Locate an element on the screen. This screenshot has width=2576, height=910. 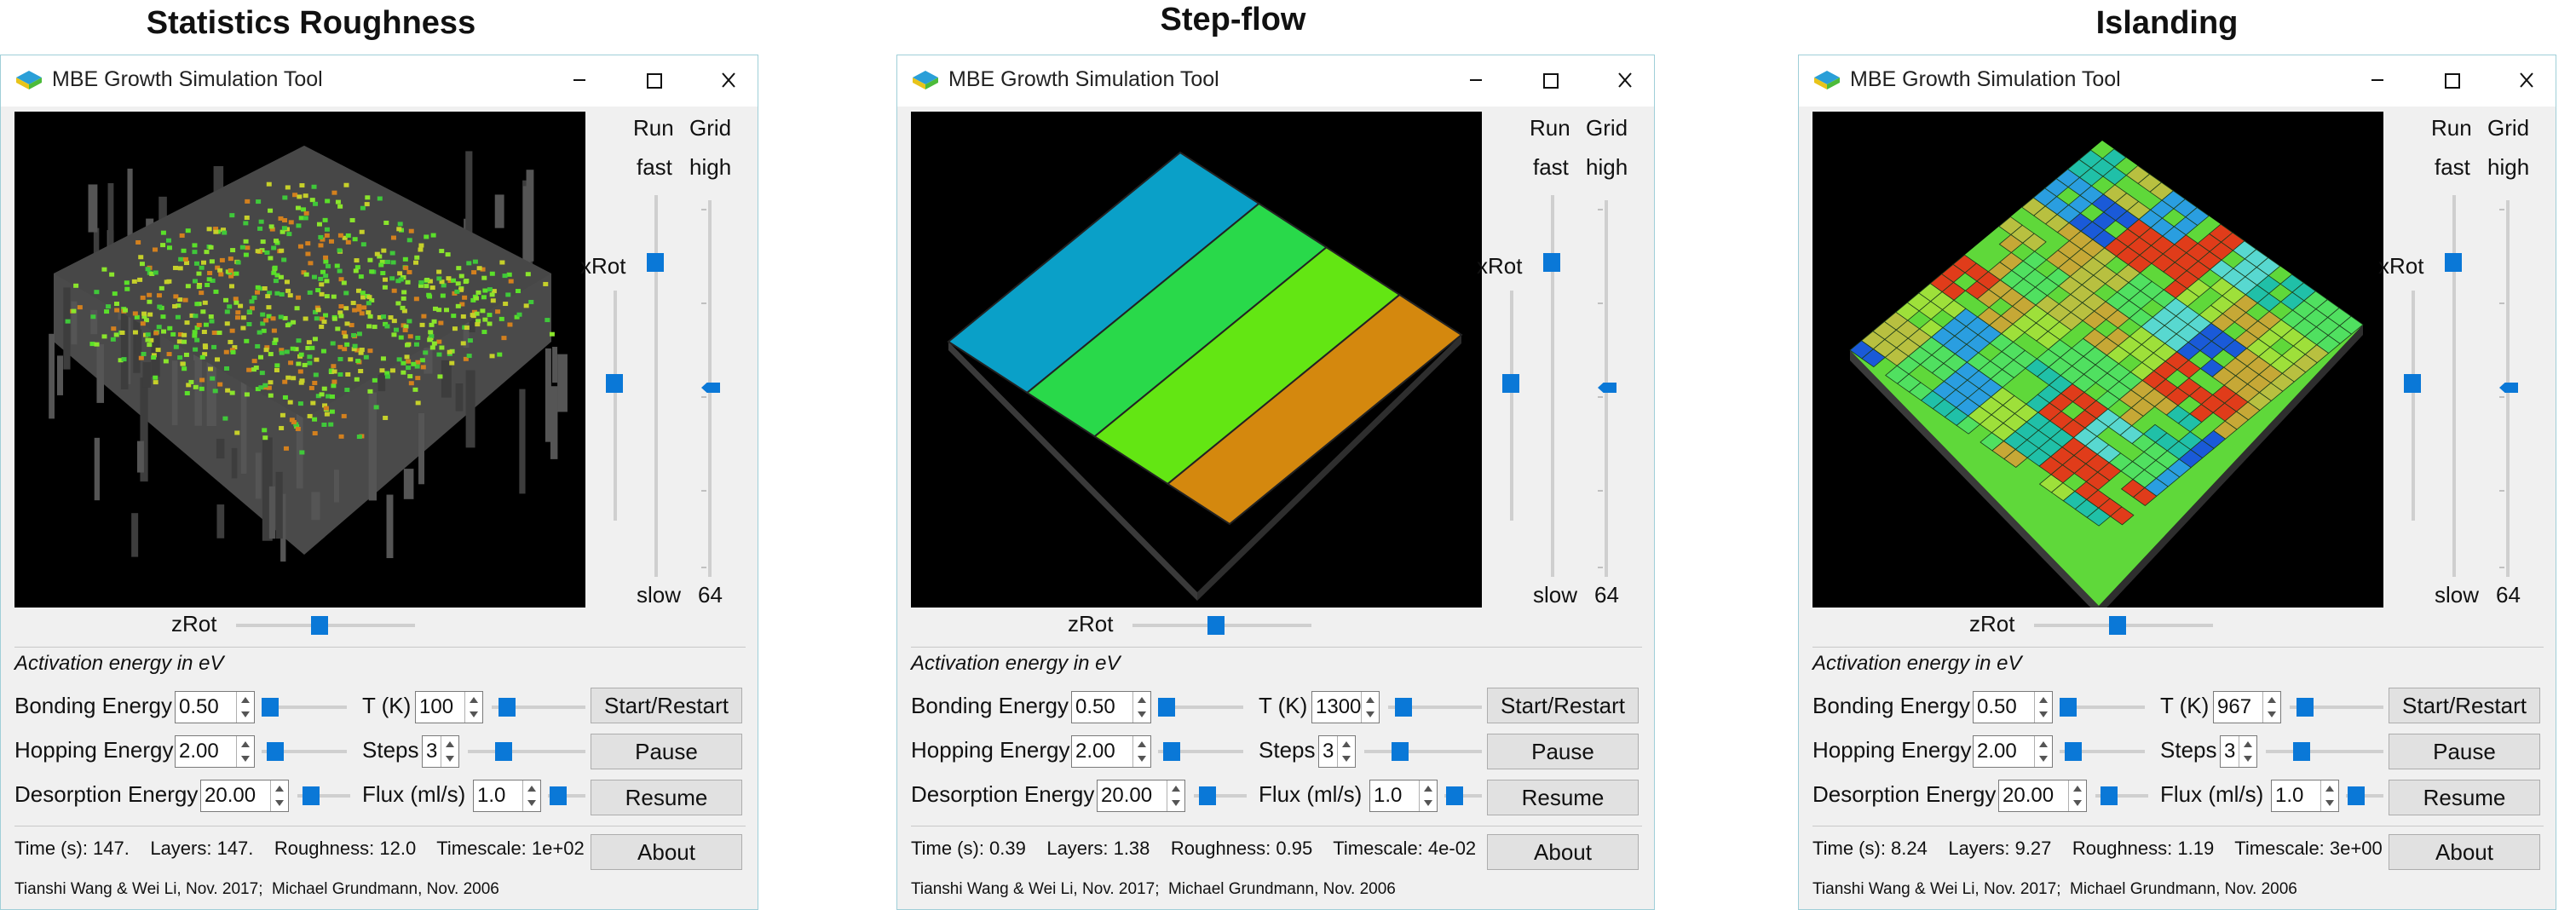
bonding-energy-spinbox: 0.50 is located at coordinates (2013, 707).